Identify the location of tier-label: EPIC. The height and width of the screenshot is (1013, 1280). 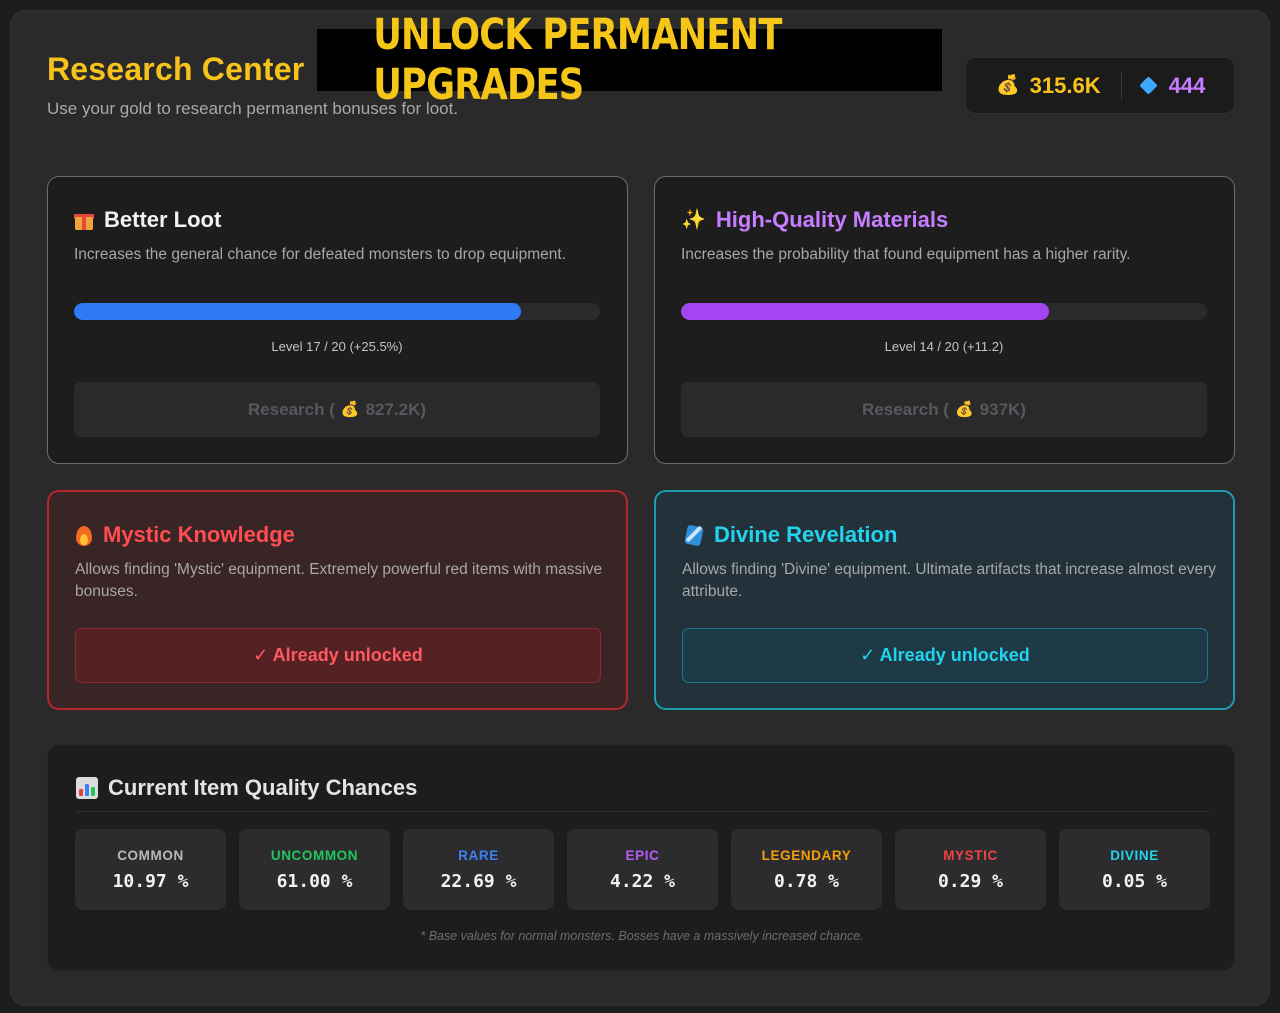
(642, 855).